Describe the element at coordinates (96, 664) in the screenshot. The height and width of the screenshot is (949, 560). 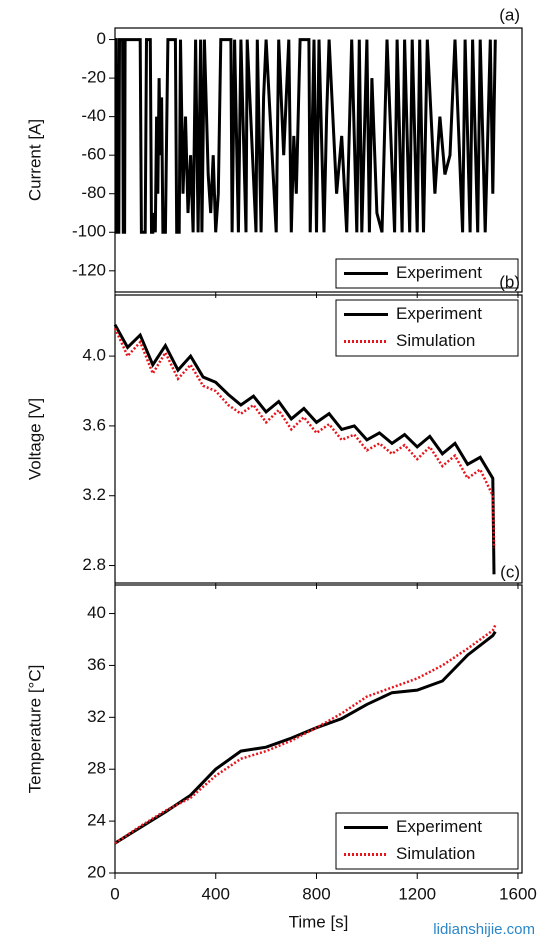
I see `y-tick-label: 36` at that location.